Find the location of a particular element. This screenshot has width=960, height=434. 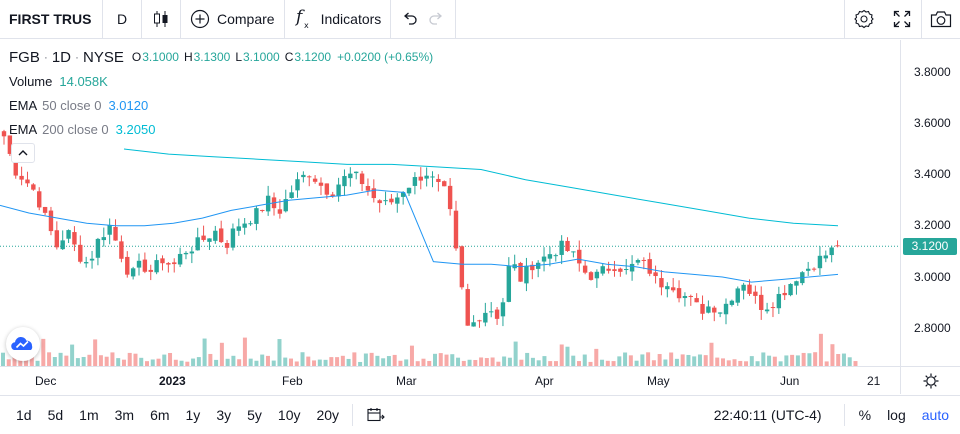

range-1m-button: 1m is located at coordinates (89, 414).